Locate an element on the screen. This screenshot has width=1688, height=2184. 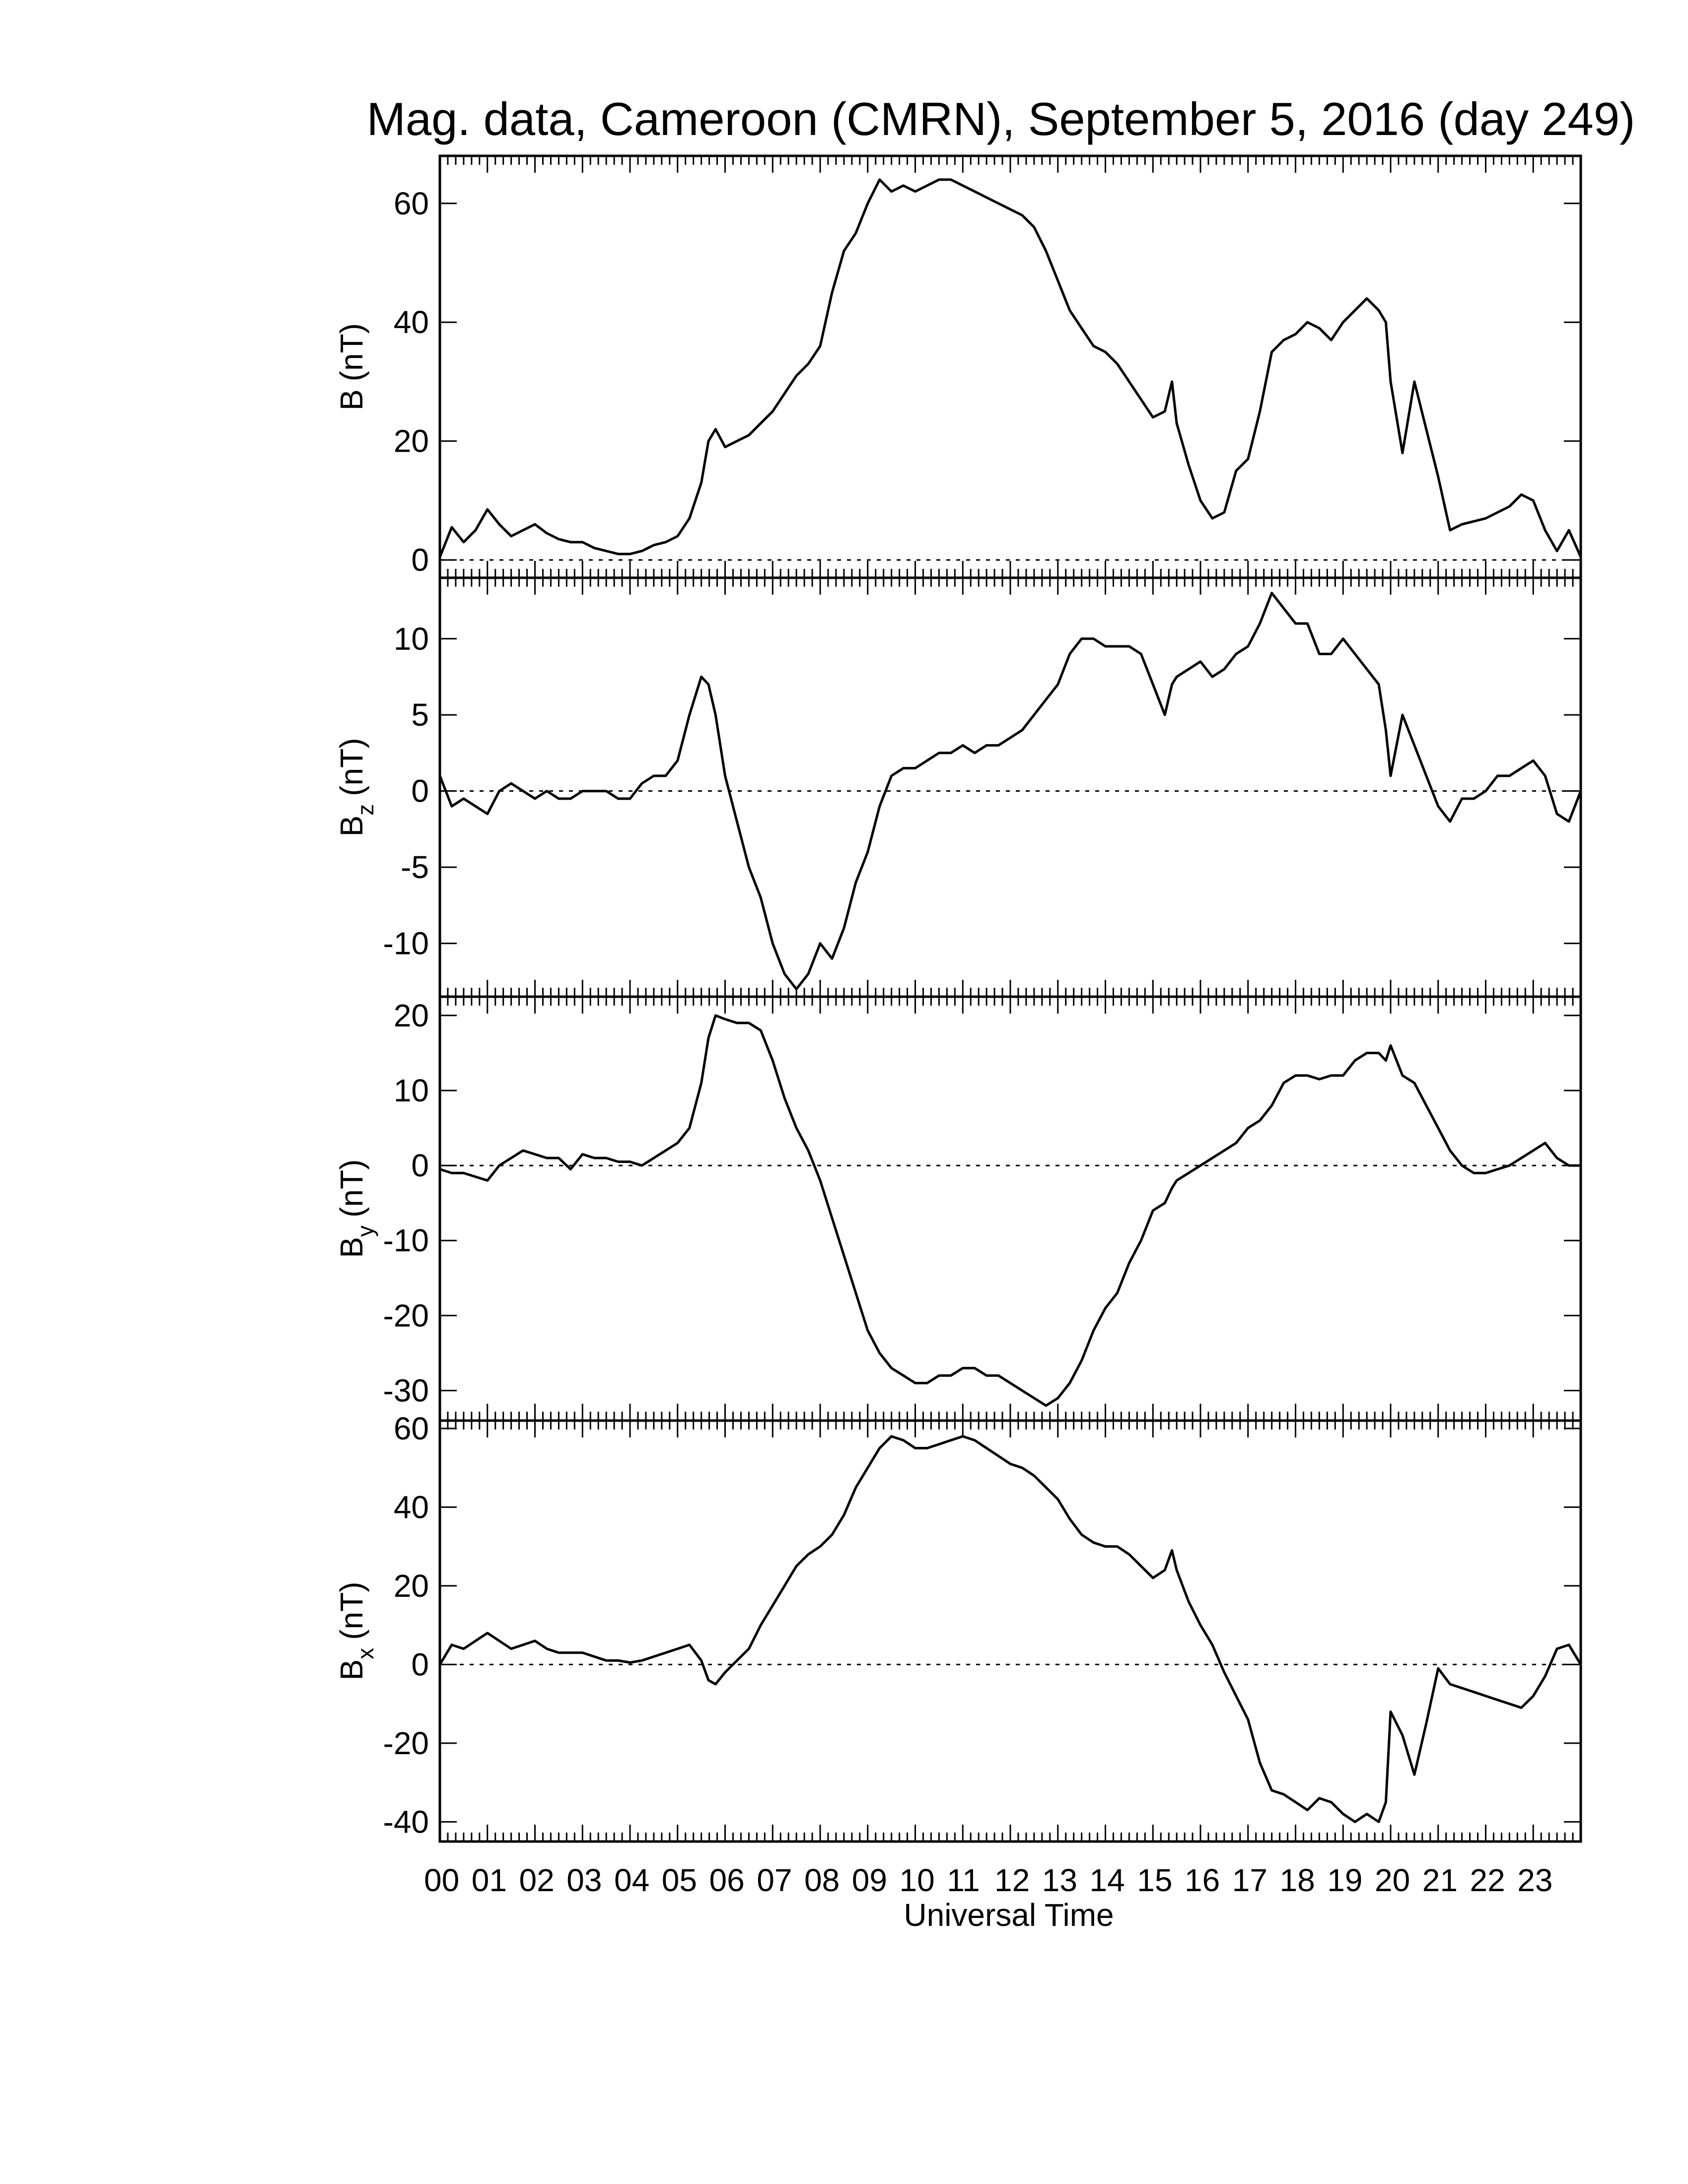
series-line-by is located at coordinates (1010, 1210).